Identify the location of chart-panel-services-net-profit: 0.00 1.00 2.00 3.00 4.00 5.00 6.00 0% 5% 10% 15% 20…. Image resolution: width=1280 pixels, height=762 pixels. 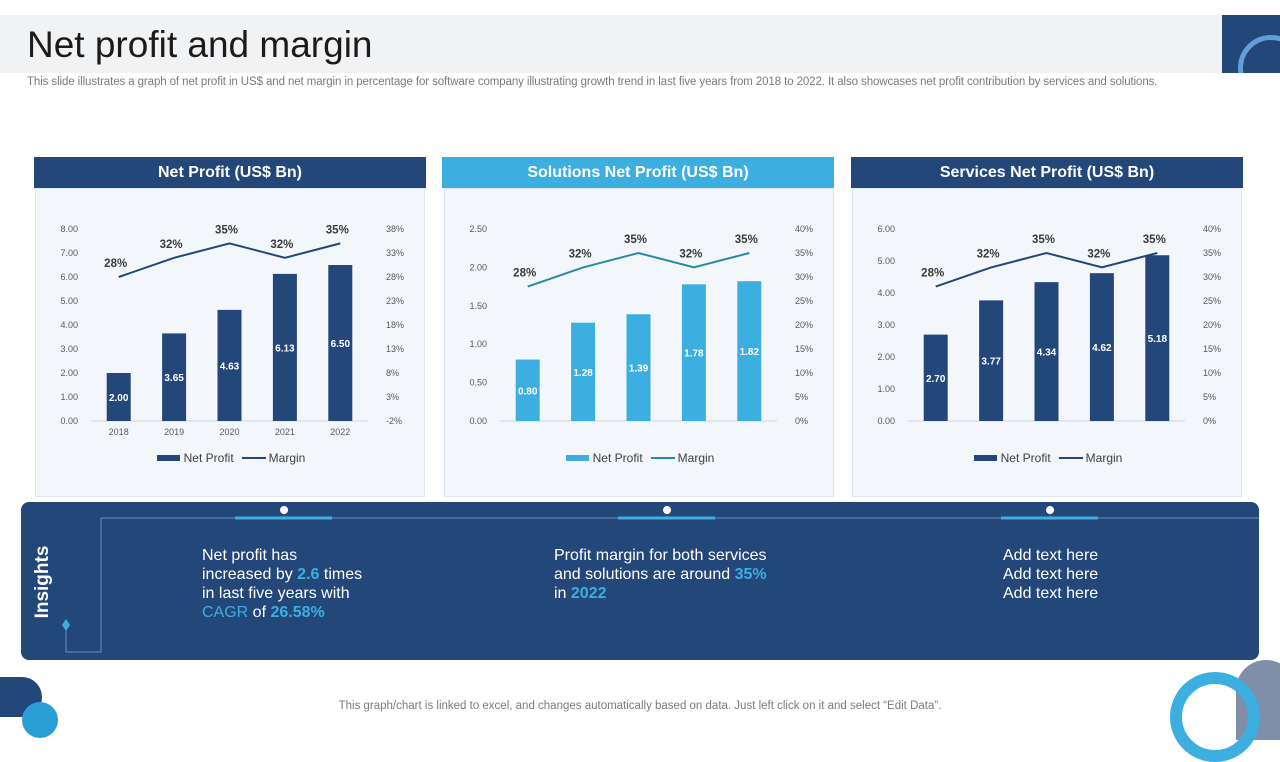
(1047, 342).